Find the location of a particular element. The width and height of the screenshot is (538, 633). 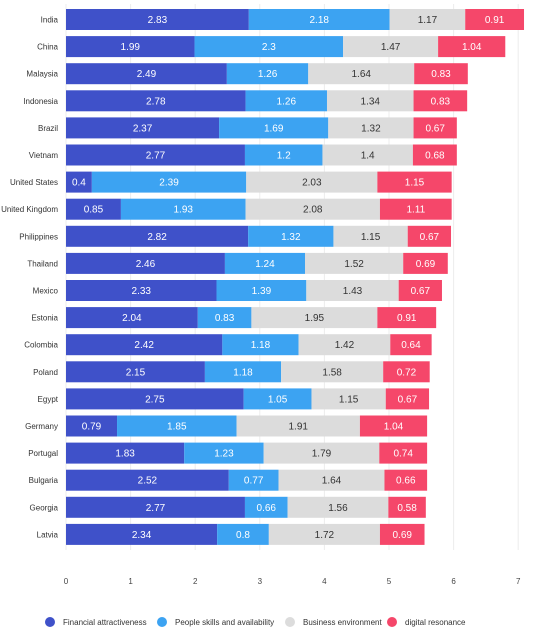

data-label: 1.85 is located at coordinates (177, 427).